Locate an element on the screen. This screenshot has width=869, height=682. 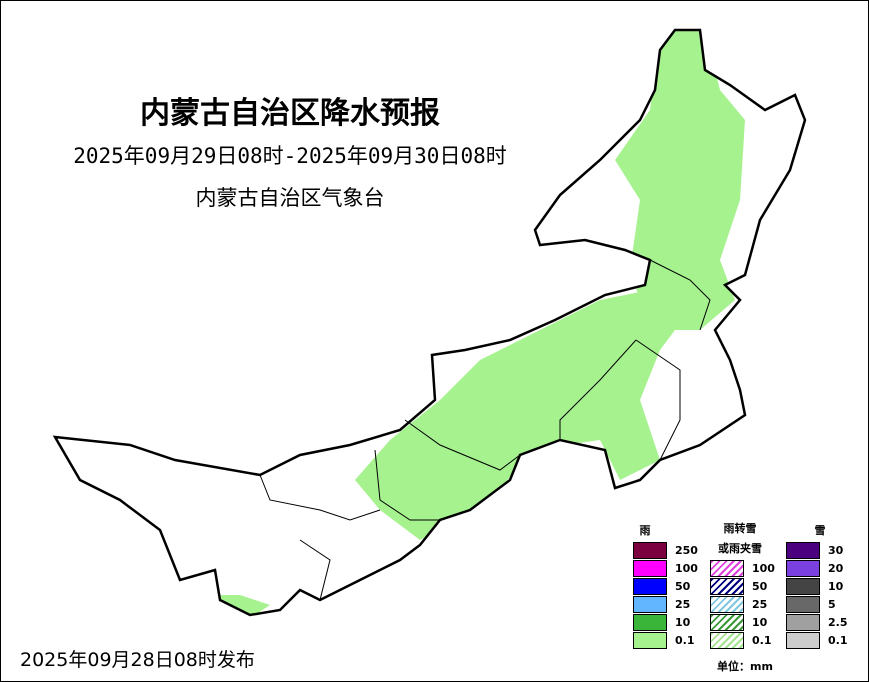
legend-value-snow: 20 is located at coordinates (836, 568).